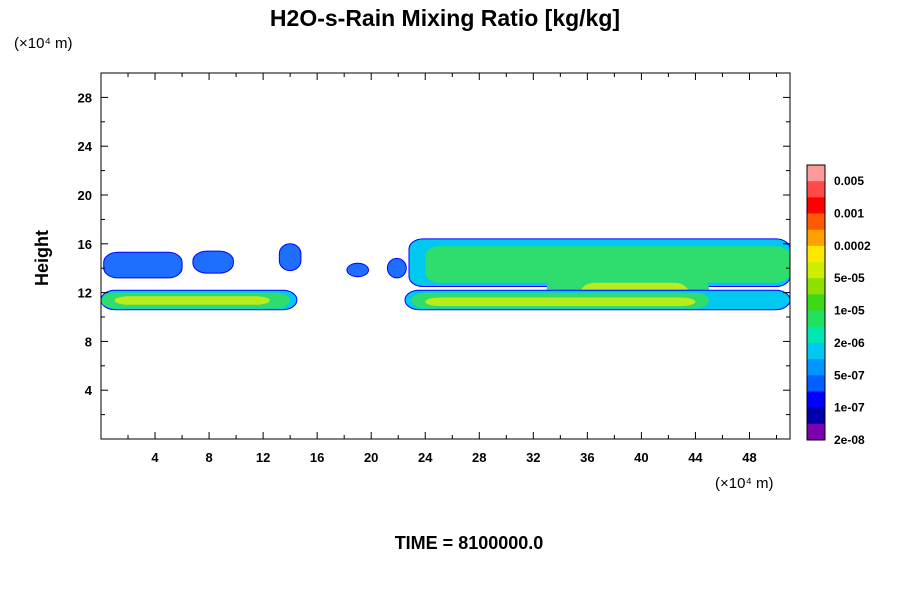 This screenshot has width=900, height=600. What do you see at coordinates (42, 258) in the screenshot?
I see `y-axis-label: Height` at bounding box center [42, 258].